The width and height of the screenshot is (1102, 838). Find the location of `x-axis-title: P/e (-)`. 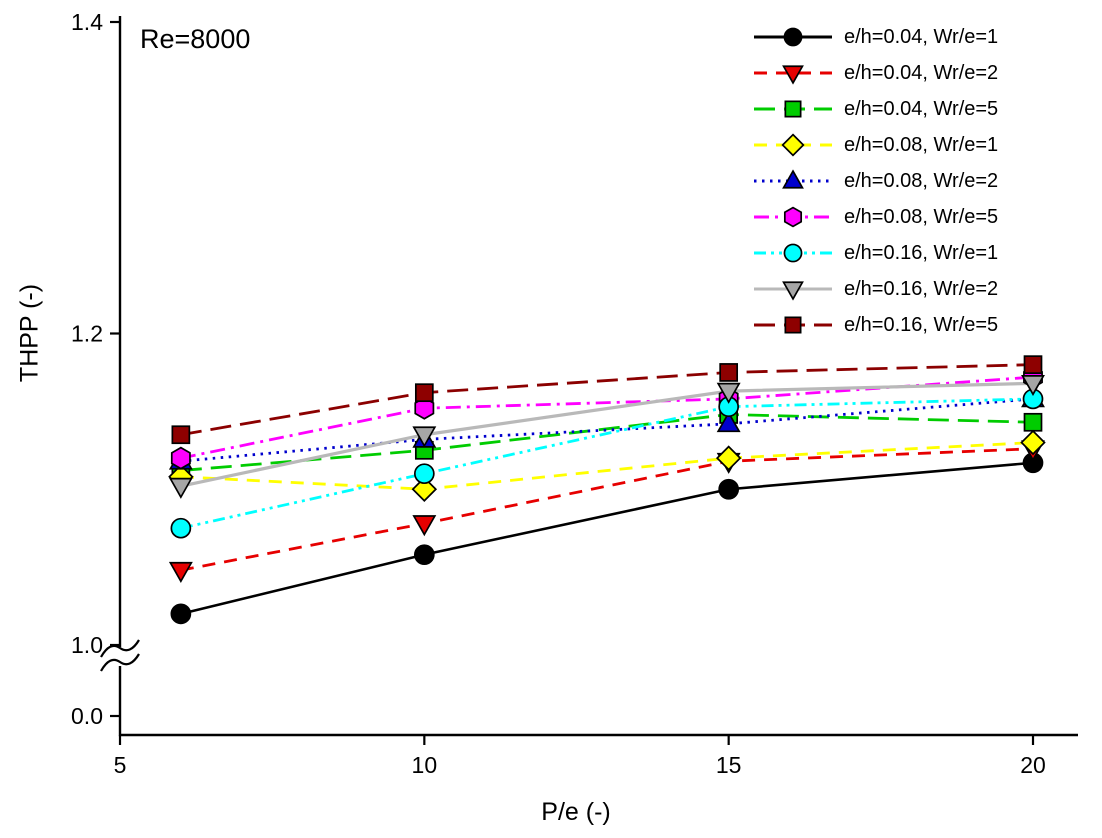

x-axis-title: P/e (-) is located at coordinates (576, 812).